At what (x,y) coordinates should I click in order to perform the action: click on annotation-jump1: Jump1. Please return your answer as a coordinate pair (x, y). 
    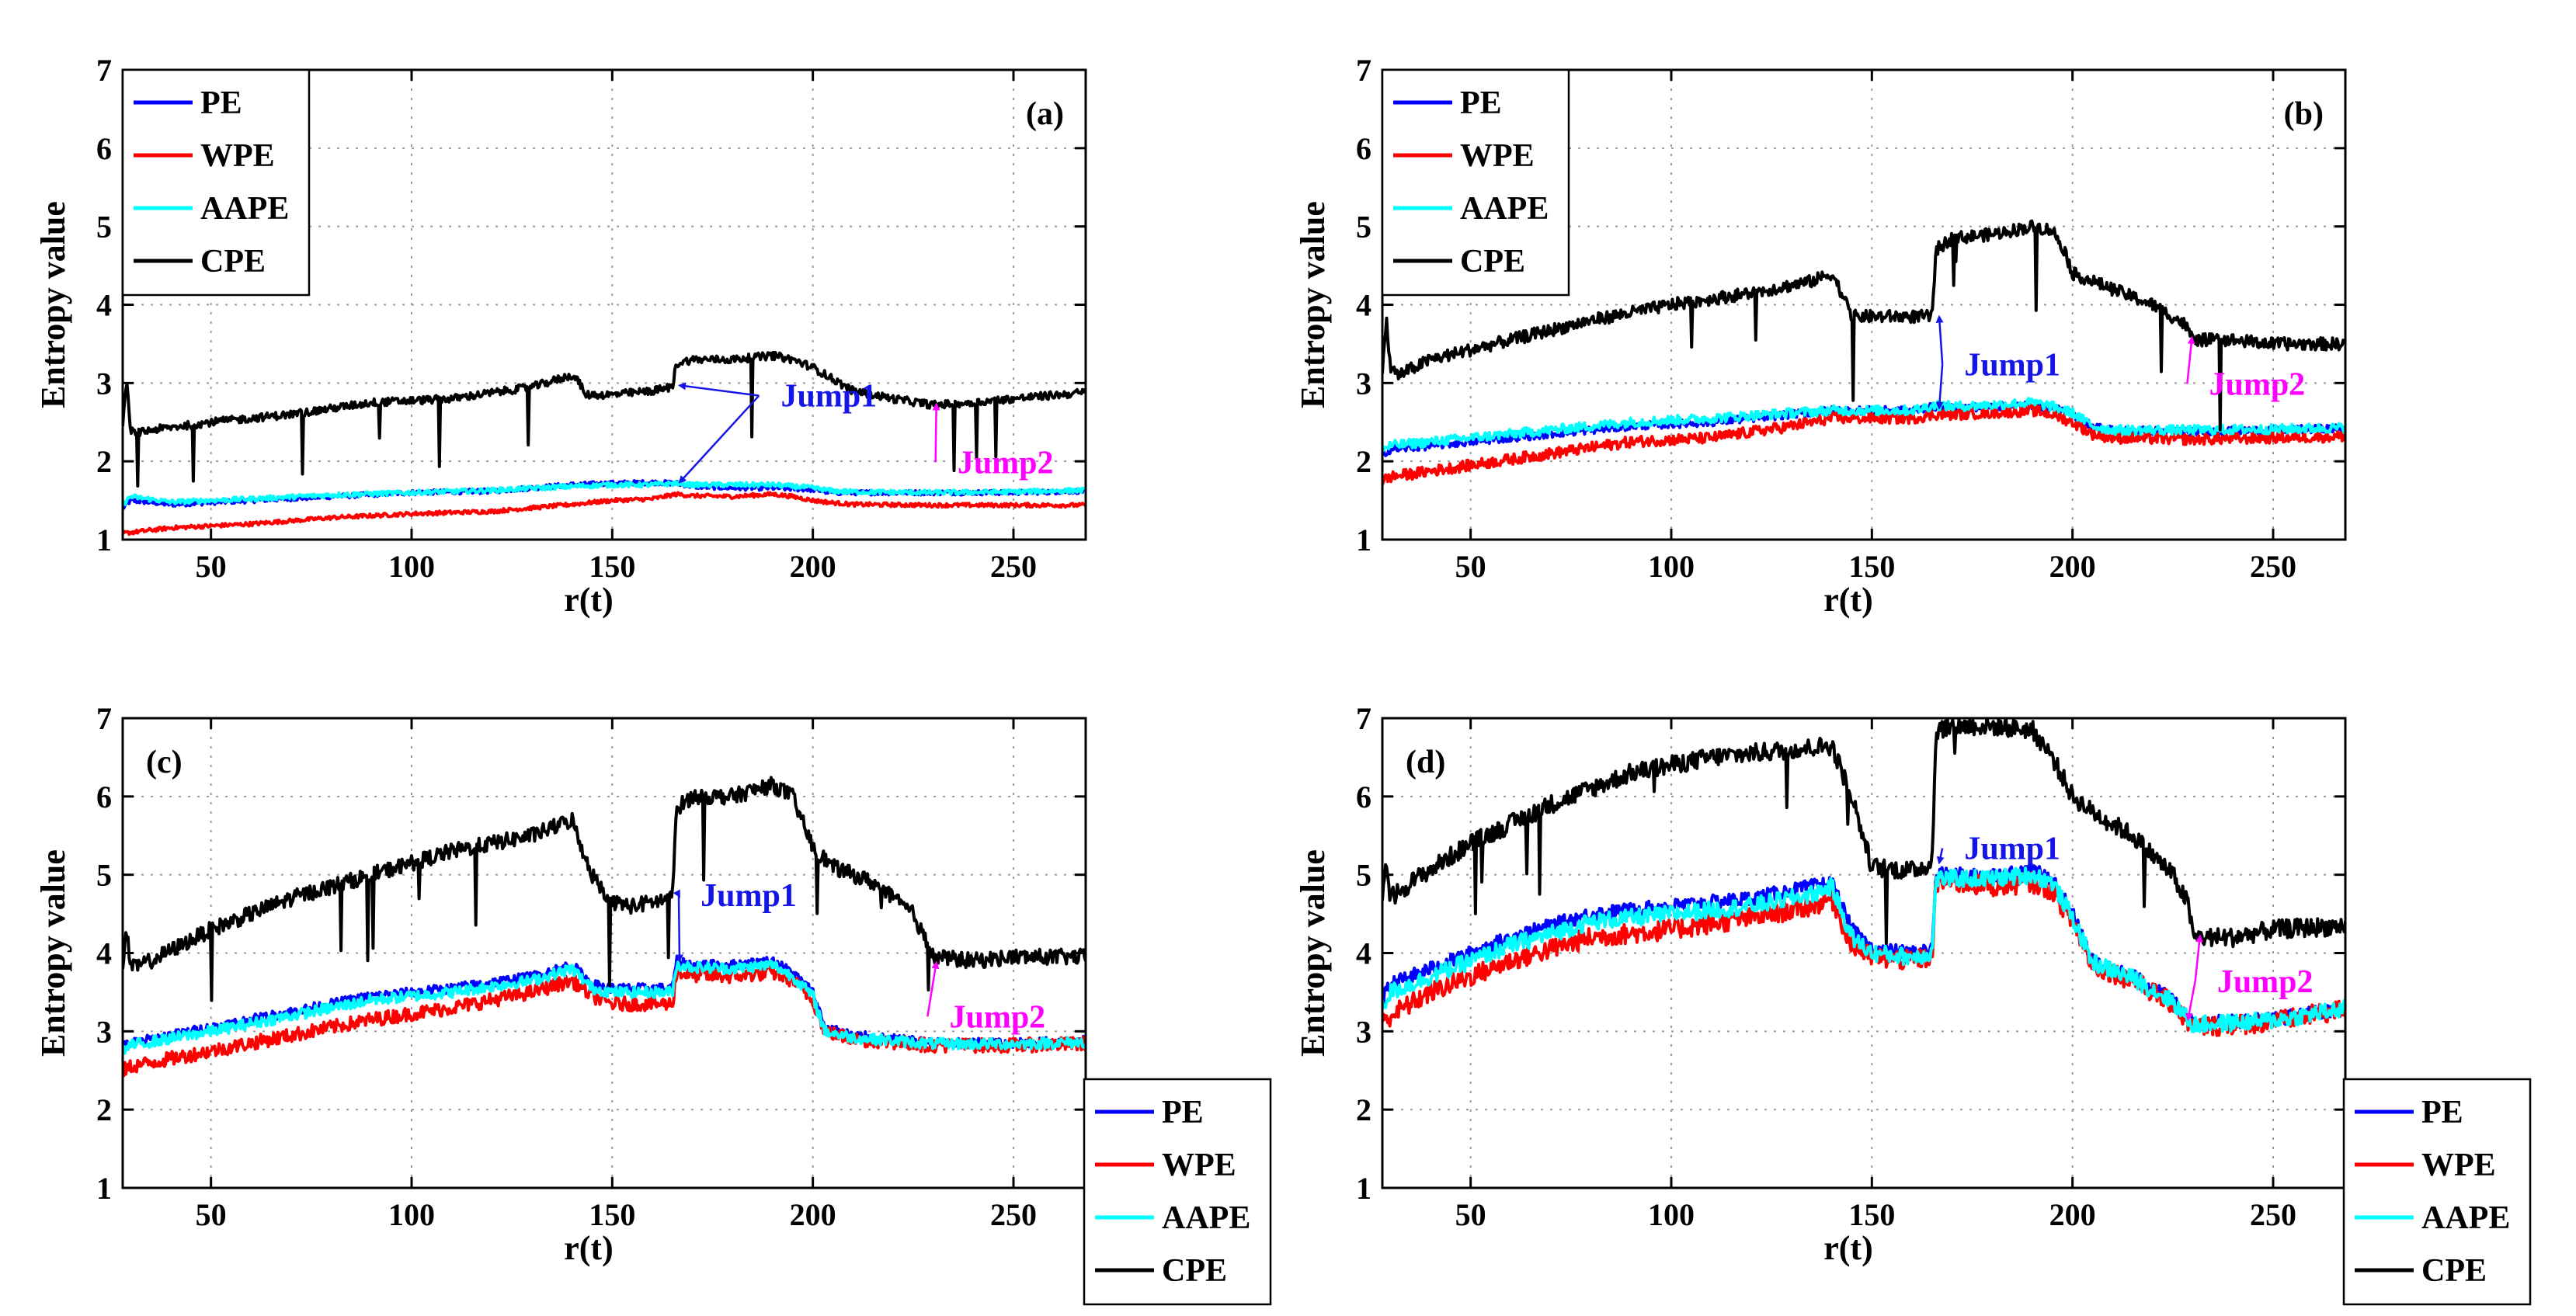
    Looking at the image, I should click on (777, 431).